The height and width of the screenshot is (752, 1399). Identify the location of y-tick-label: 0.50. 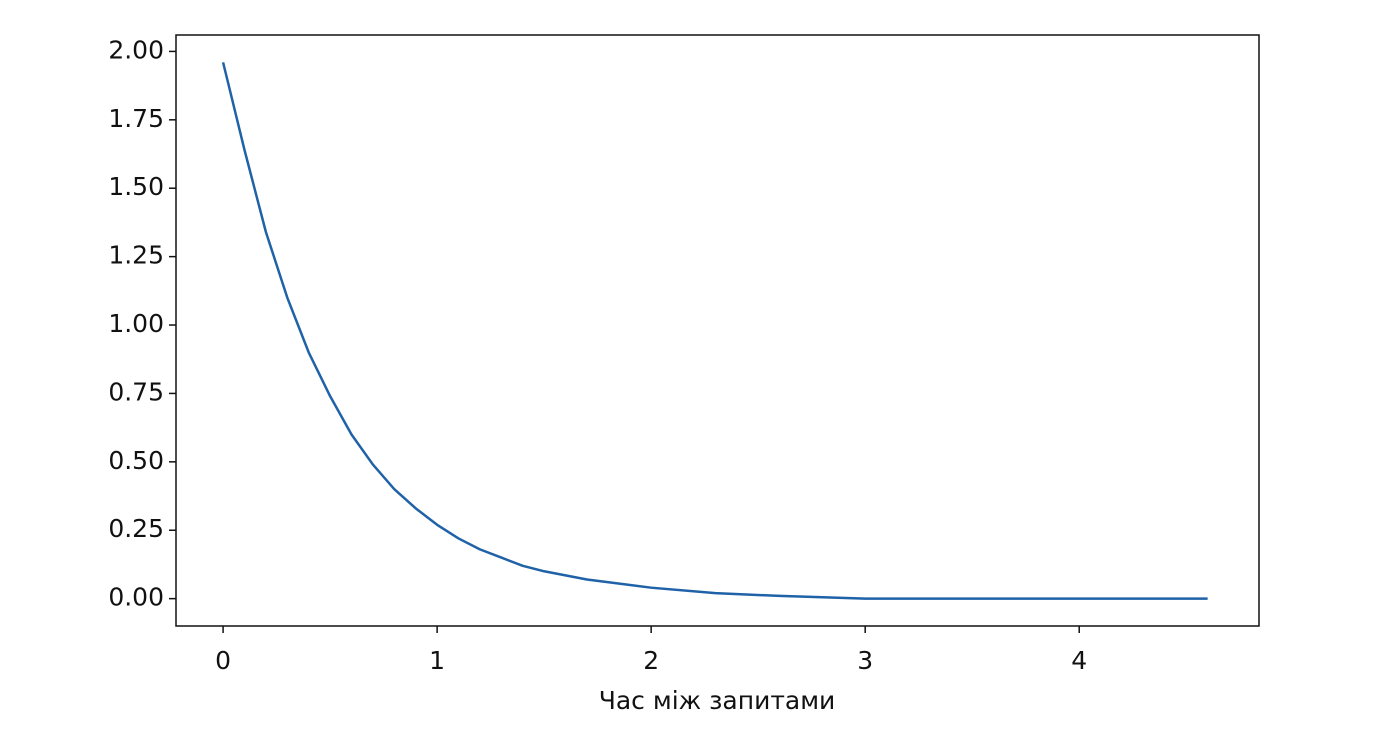
(136, 460).